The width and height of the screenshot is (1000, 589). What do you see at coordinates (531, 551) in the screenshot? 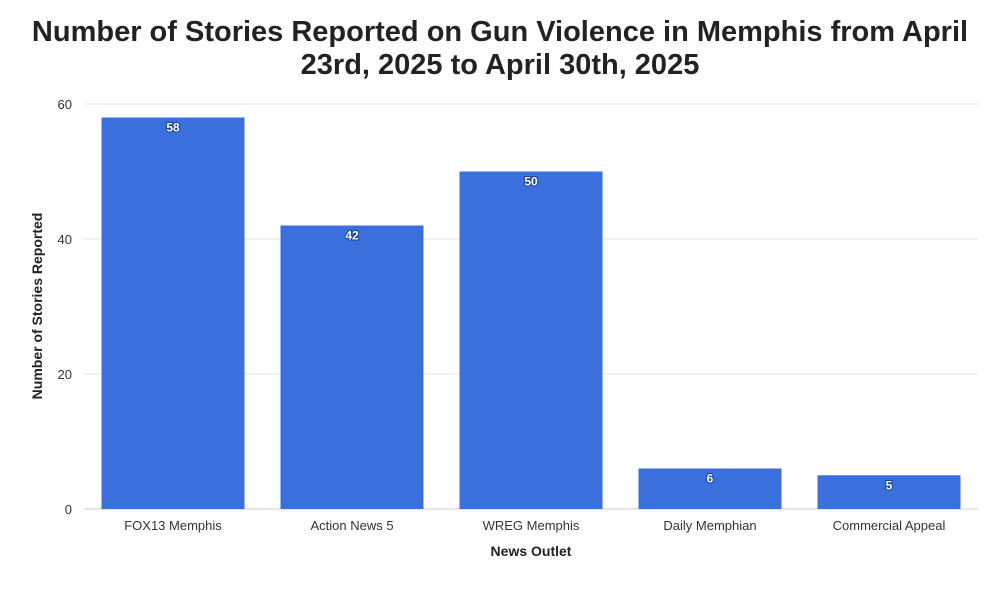
I see `x-axis-title: News Outlet` at bounding box center [531, 551].